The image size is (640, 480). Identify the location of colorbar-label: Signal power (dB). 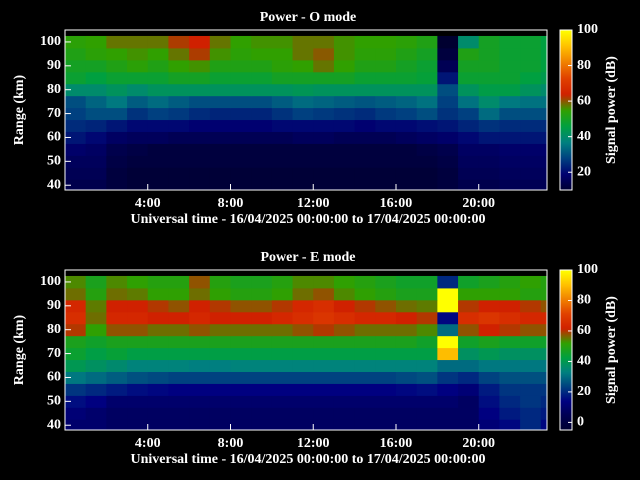
(611, 350).